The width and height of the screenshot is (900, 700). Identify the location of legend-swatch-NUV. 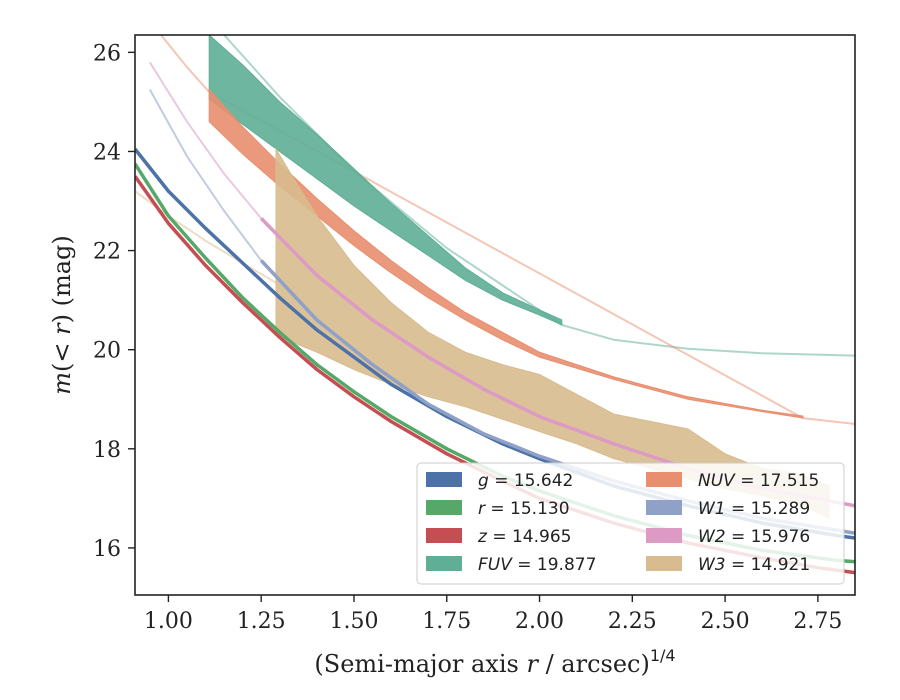
(664, 479).